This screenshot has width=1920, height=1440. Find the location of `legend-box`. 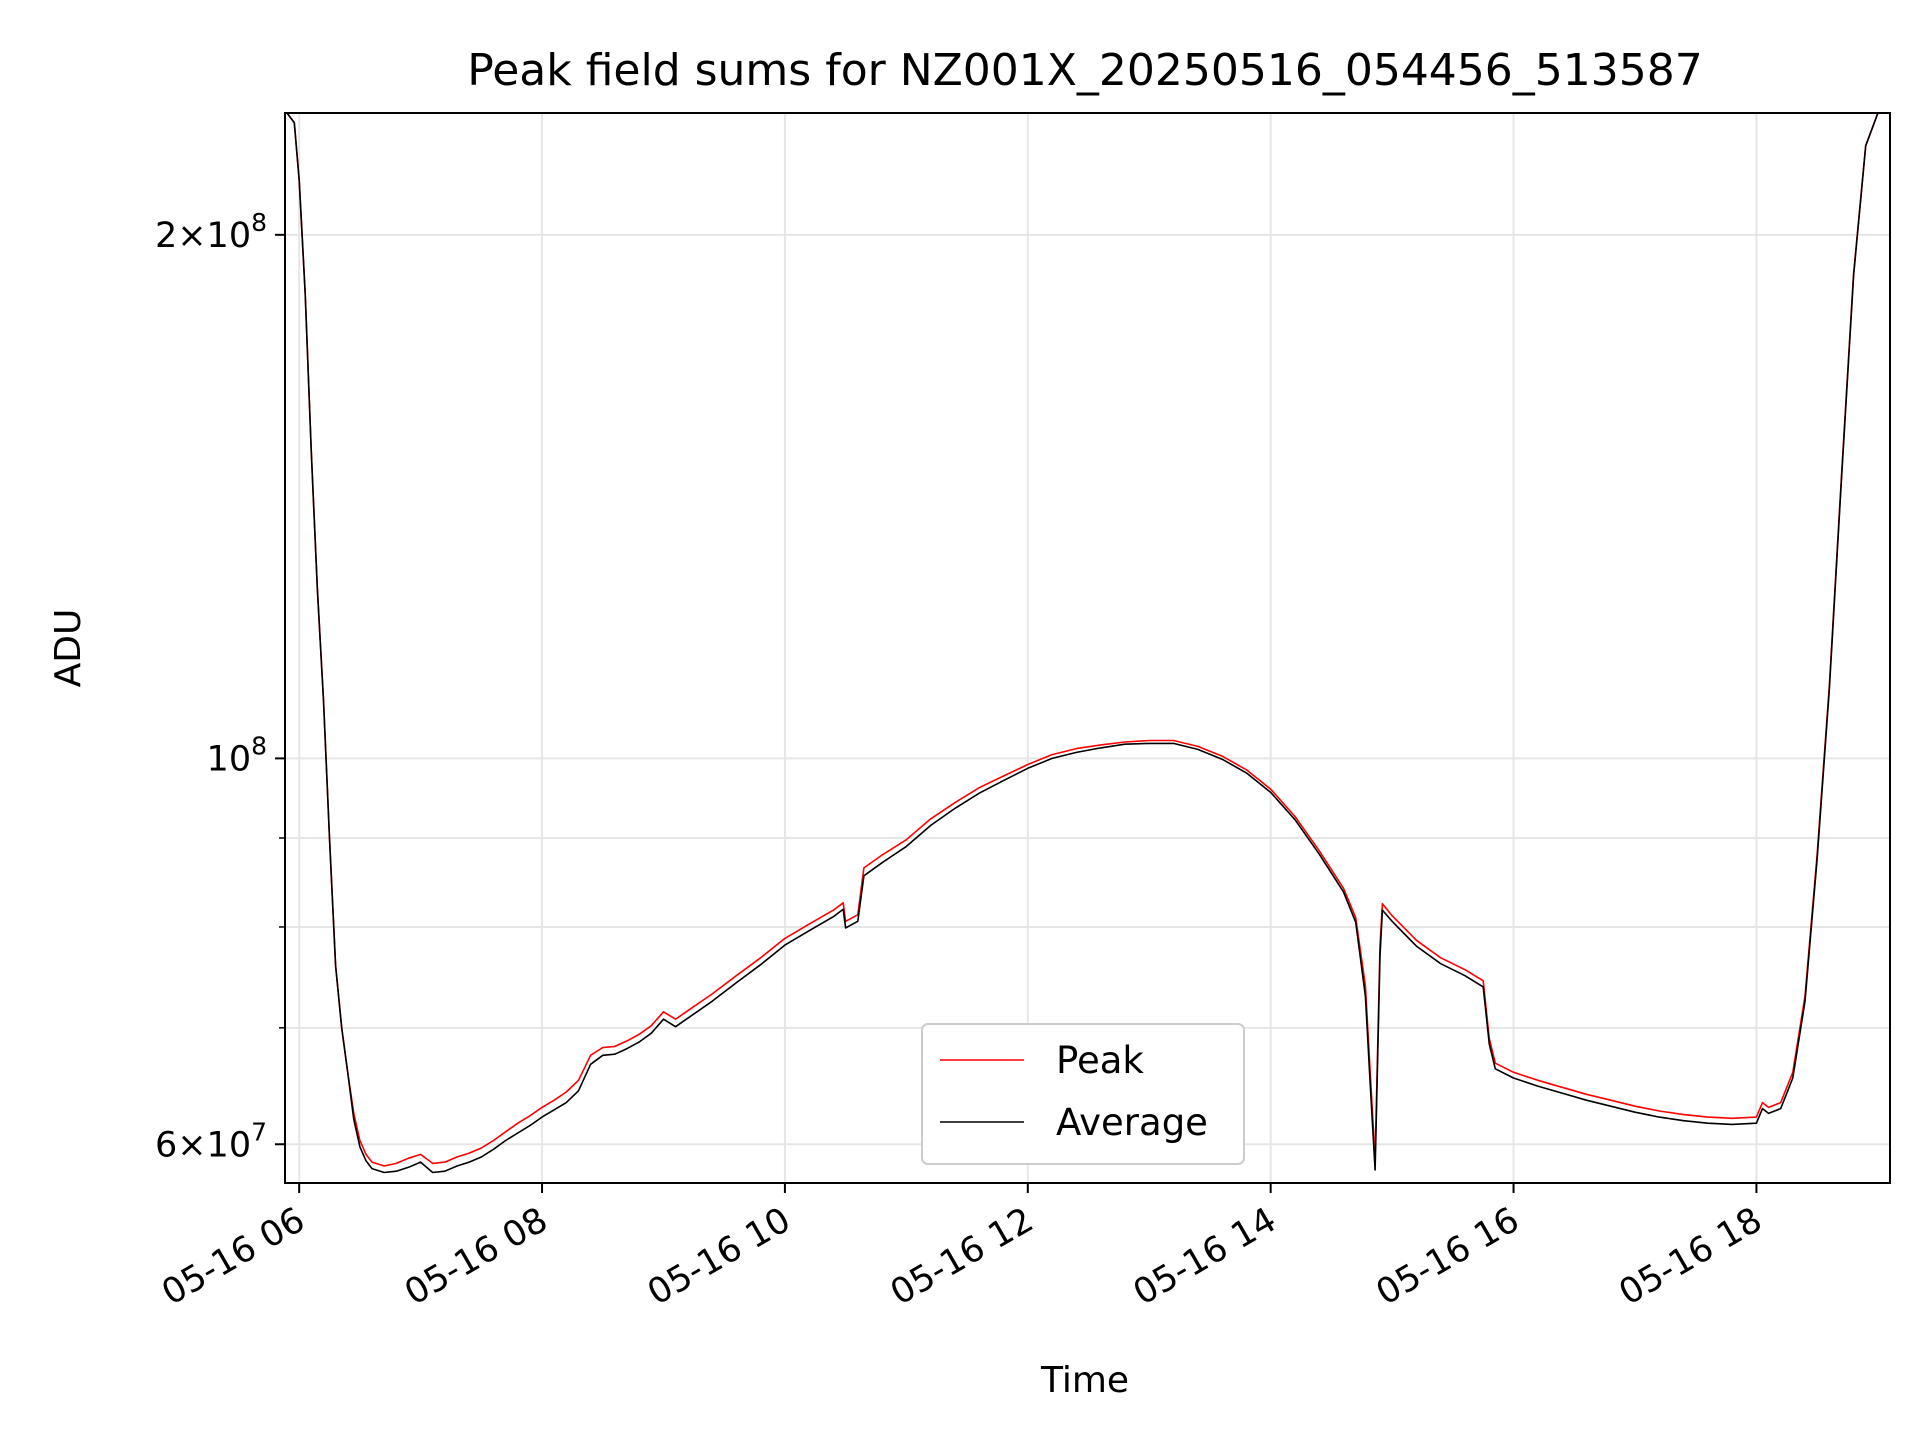

legend-box is located at coordinates (1083, 1094).